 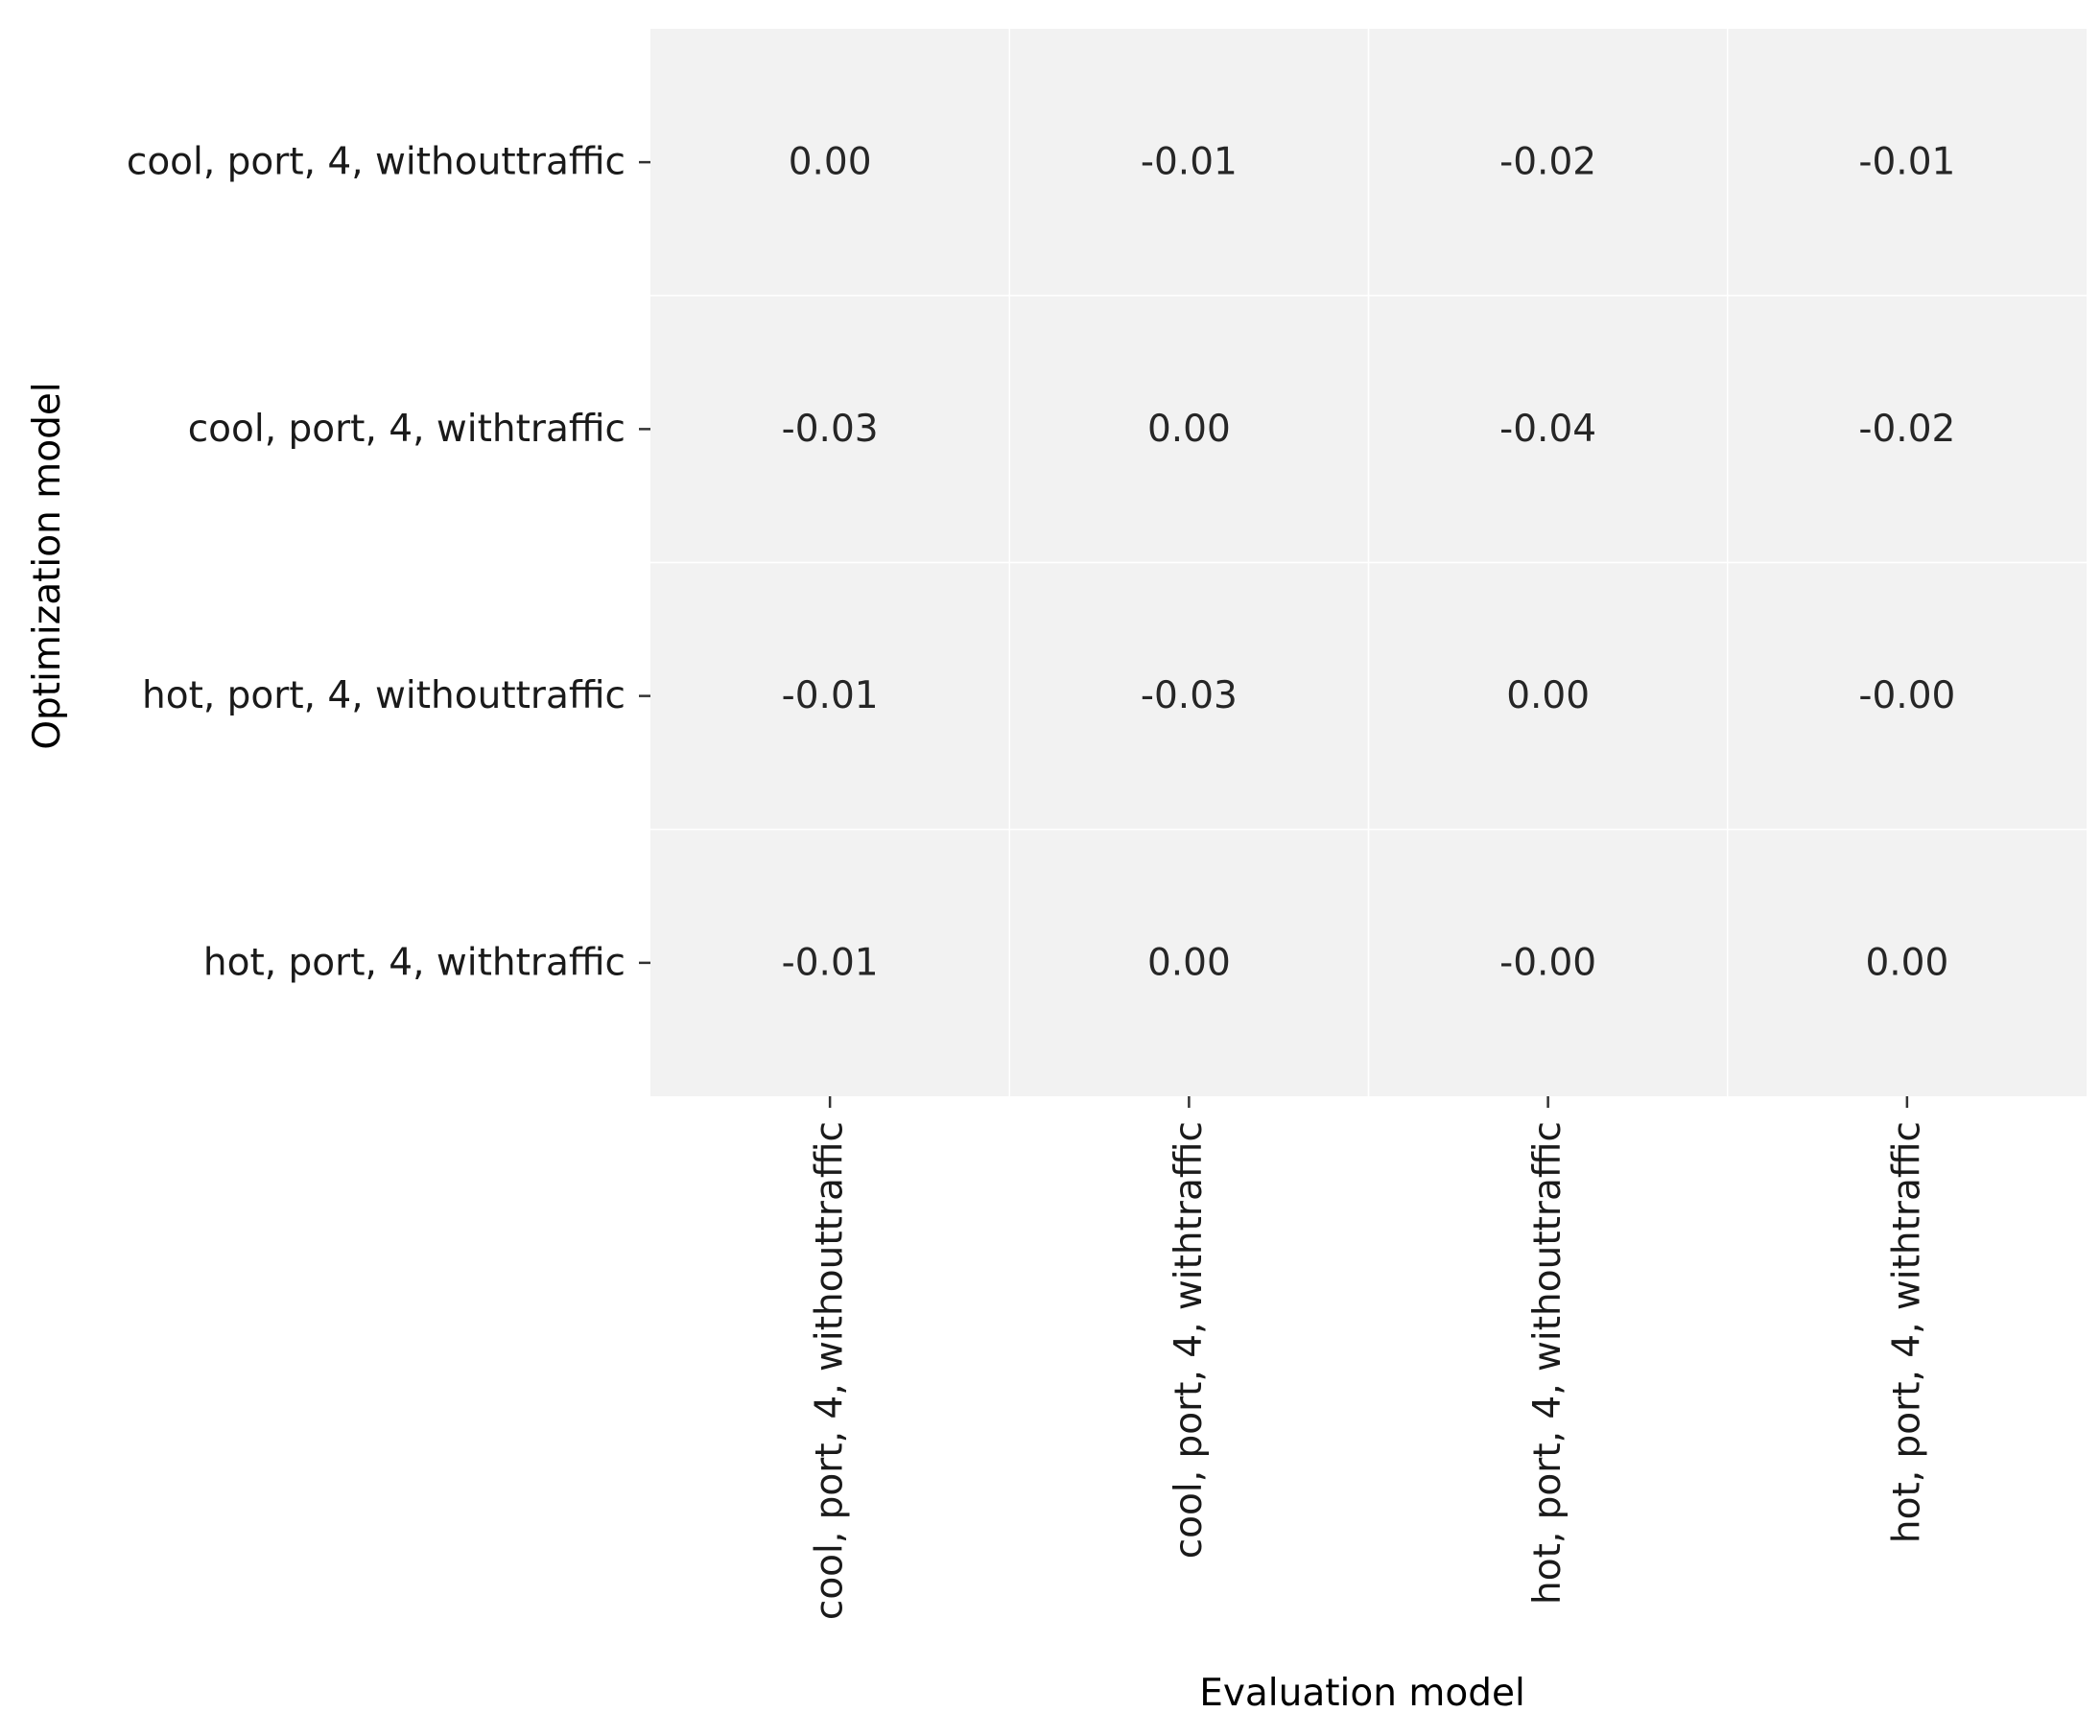 I want to click on cell-value-r2-c2: 0.00, so click(x=1548, y=695).